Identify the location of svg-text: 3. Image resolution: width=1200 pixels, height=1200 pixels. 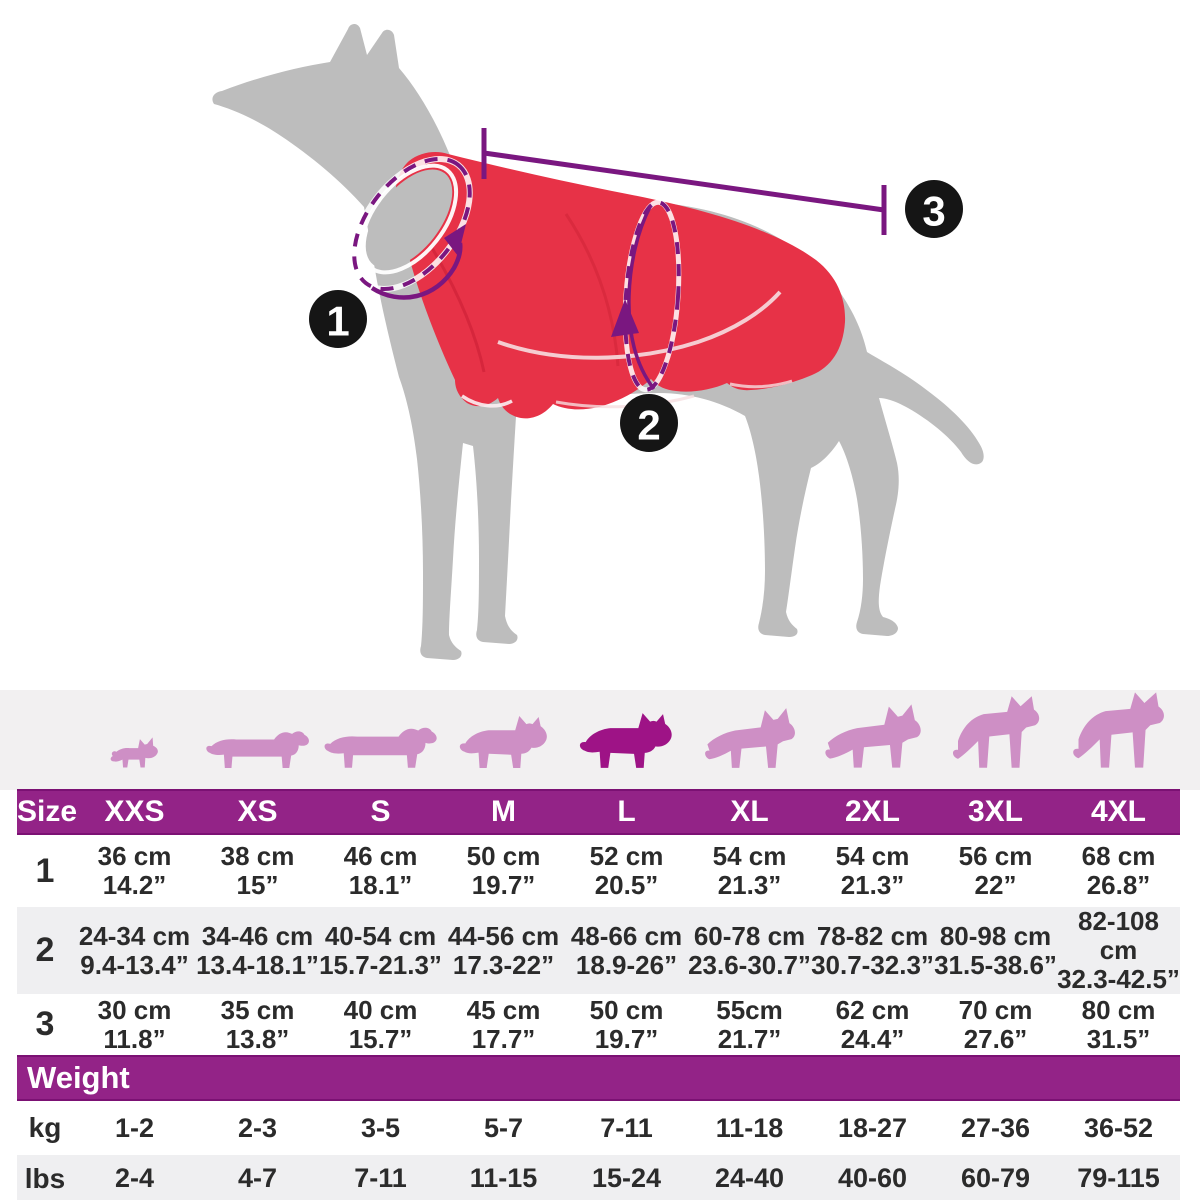
(933, 211).